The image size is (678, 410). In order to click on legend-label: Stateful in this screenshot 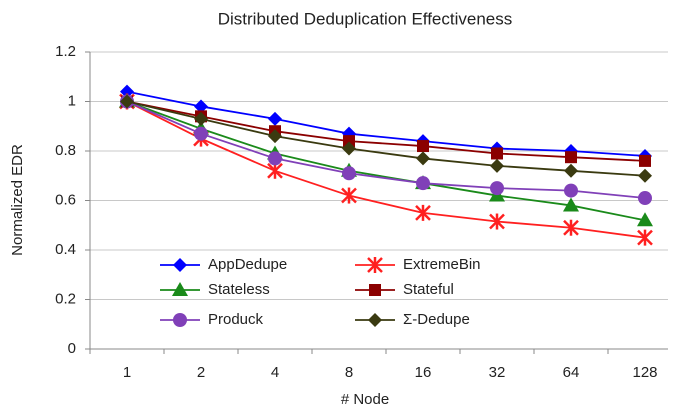, I will do `click(428, 289)`.